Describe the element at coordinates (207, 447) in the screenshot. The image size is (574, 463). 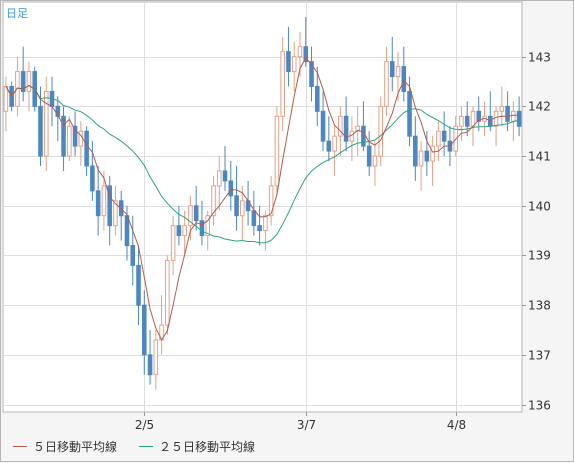
I see `legend-label-ma25: ２５日移動平均線` at that location.